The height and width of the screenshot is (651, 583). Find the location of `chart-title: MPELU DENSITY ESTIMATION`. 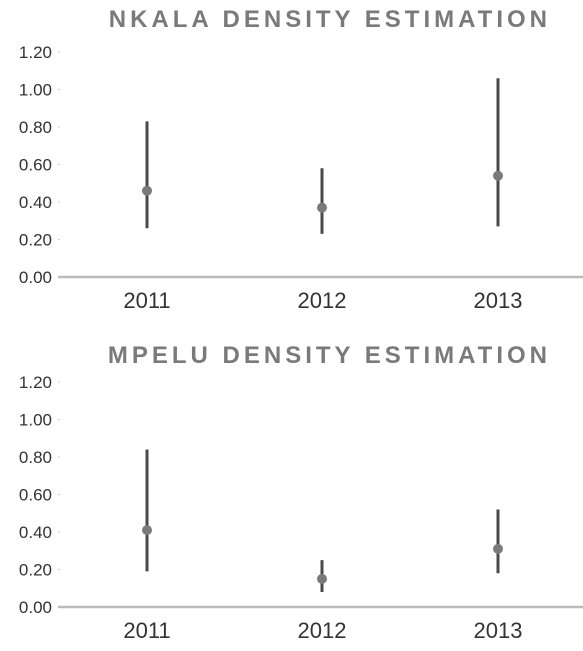

chart-title: MPELU DENSITY ESTIMATION is located at coordinates (329, 355).